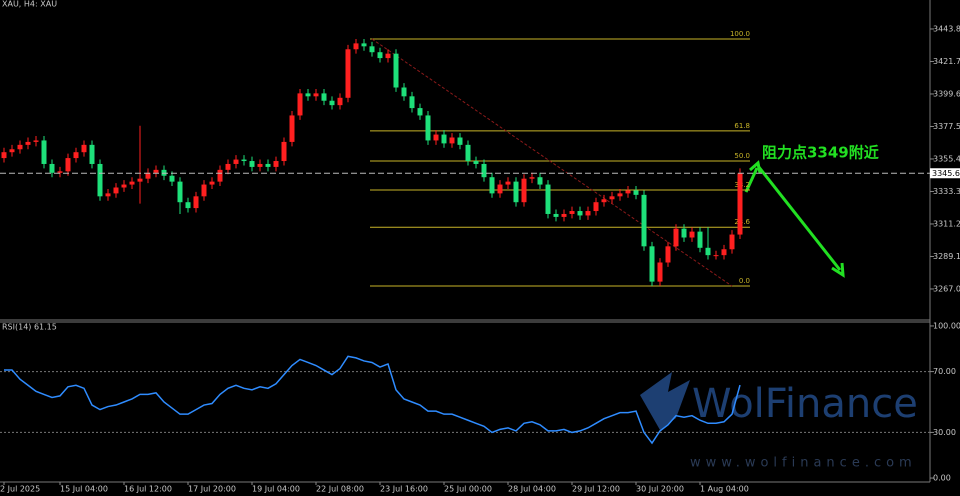  Describe the element at coordinates (946, 93) in the screenshot. I see `y-tick-label: 3399.60` at that location.